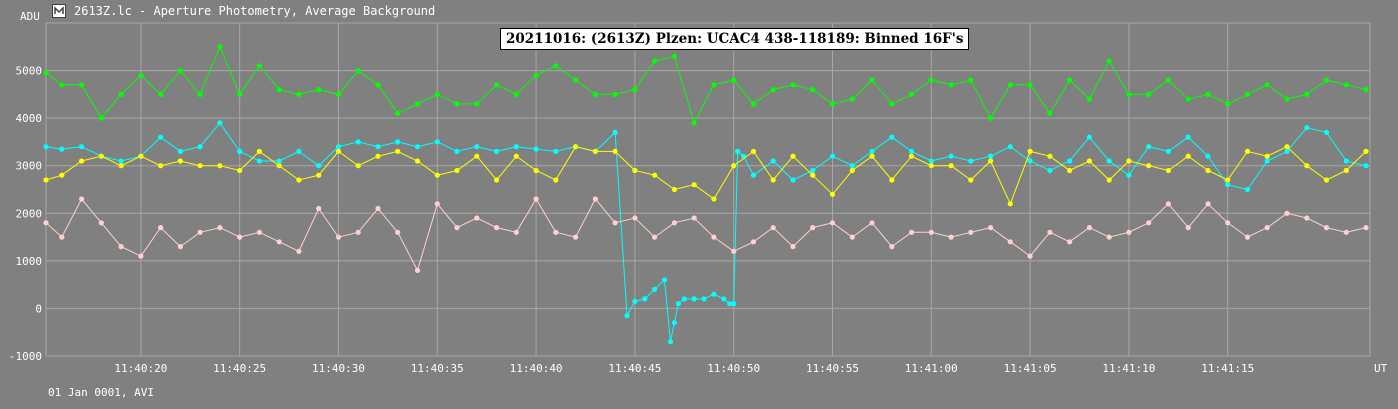 Image resolution: width=1398 pixels, height=409 pixels. I want to click on y-tick-label: 4000, so click(29, 118).